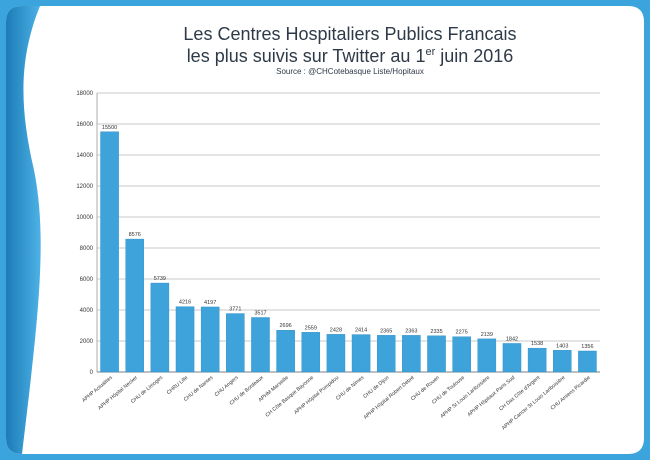 The height and width of the screenshot is (460, 650). What do you see at coordinates (92, 373) in the screenshot?
I see `y-tick-label: 0` at bounding box center [92, 373].